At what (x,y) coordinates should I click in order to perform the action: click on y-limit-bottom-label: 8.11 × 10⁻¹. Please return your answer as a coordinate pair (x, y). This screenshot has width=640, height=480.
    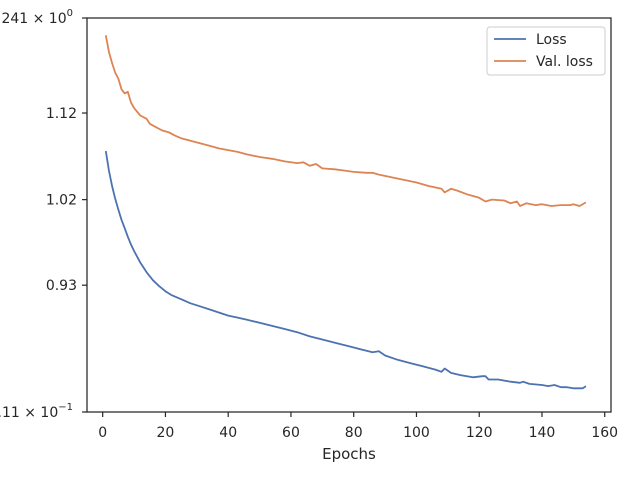
    Looking at the image, I should click on (36, 411).